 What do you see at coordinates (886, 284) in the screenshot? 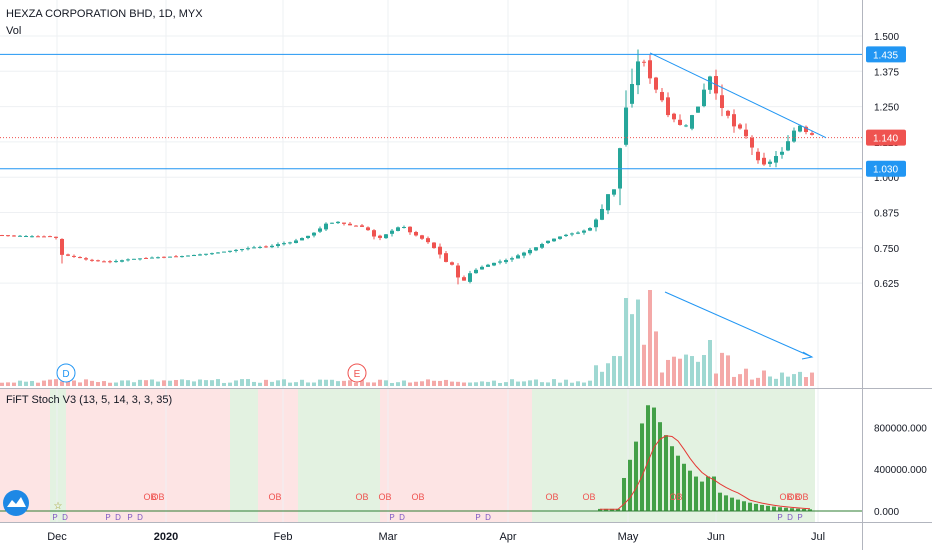
I see `price-tick-label: 0.625` at bounding box center [886, 284].